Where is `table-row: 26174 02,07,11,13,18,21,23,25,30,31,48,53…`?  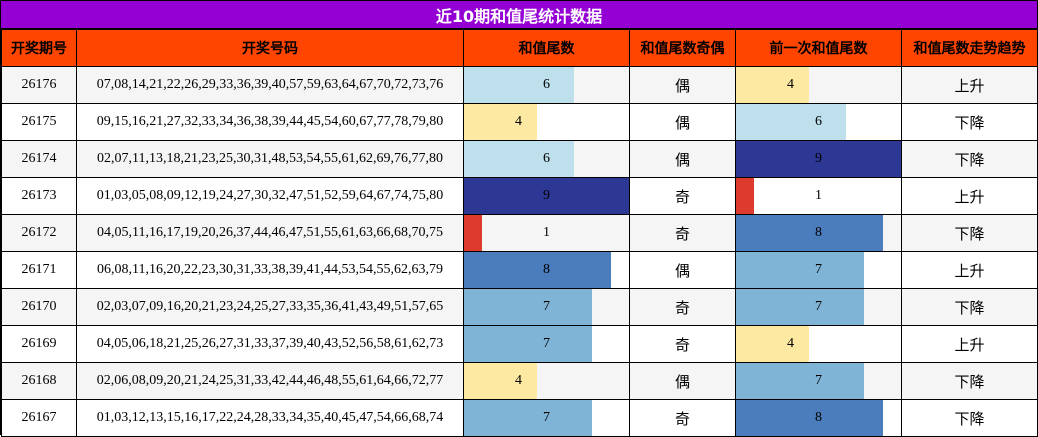
table-row: 26174 02,07,11,13,18,21,23,25,30,31,48,53… is located at coordinates (519, 159).